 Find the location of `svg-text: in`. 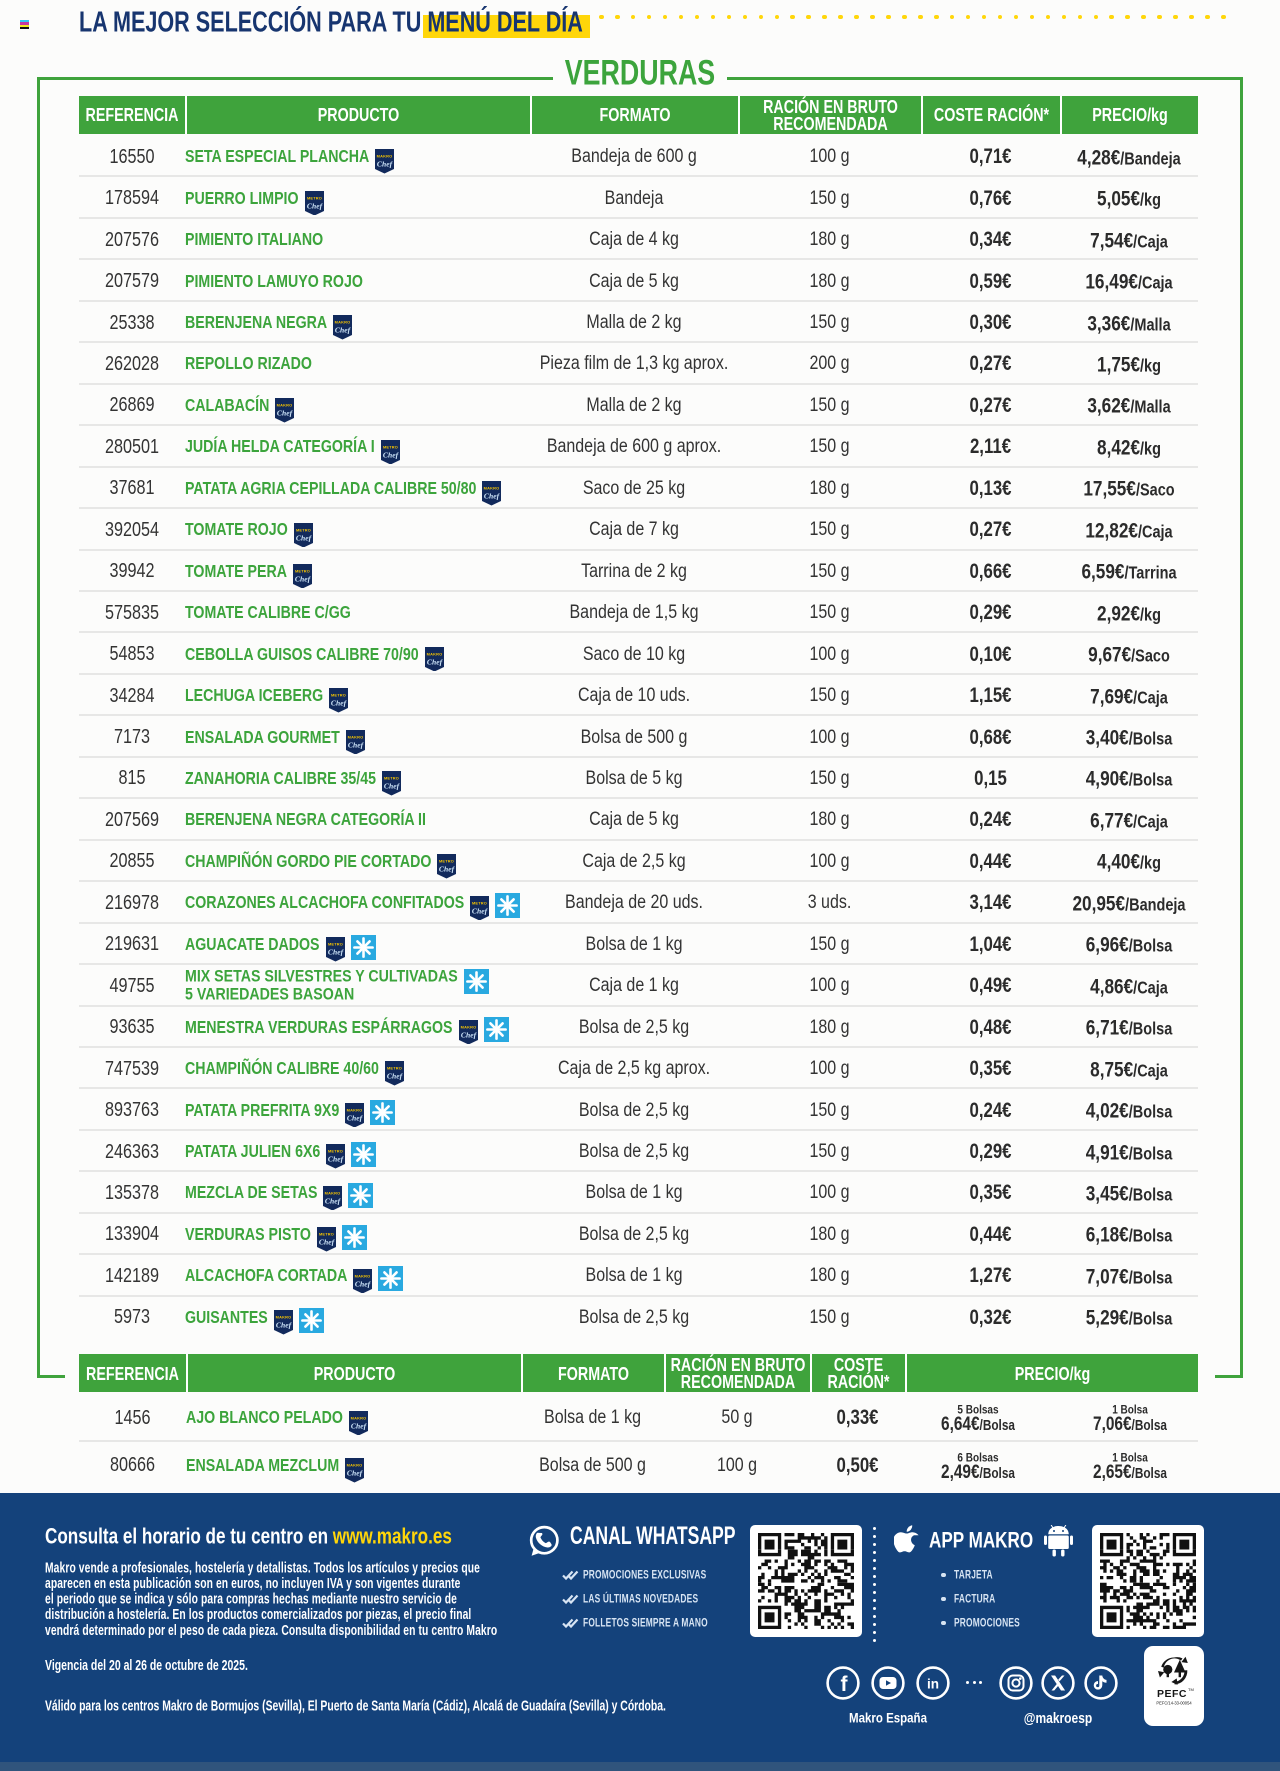

svg-text: in is located at coordinates (933, 1684).